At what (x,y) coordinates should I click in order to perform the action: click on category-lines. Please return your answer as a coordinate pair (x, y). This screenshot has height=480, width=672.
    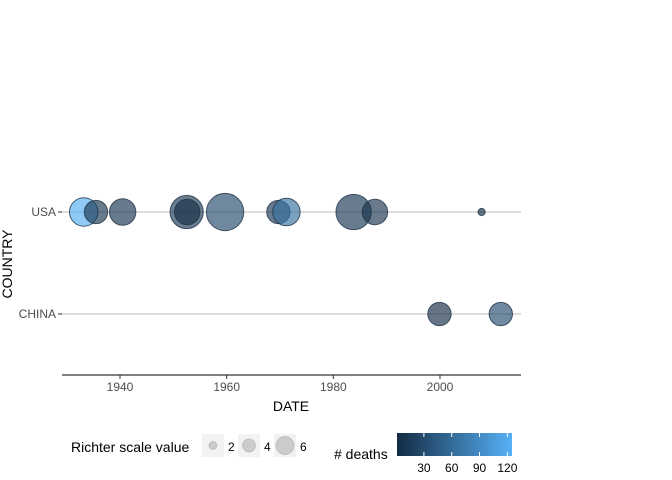
    Looking at the image, I should click on (291, 263).